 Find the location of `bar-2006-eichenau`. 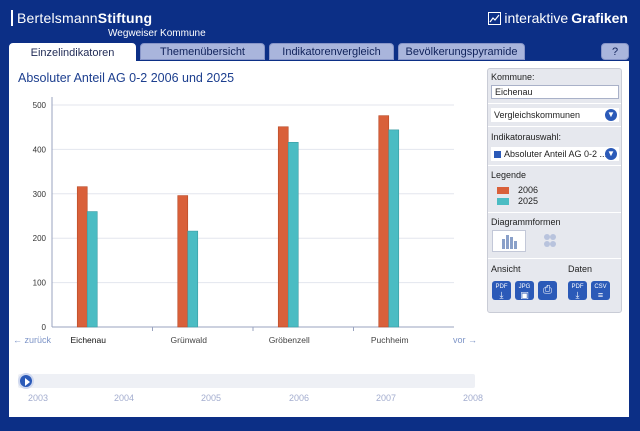

bar-2006-eichenau is located at coordinates (82, 257).